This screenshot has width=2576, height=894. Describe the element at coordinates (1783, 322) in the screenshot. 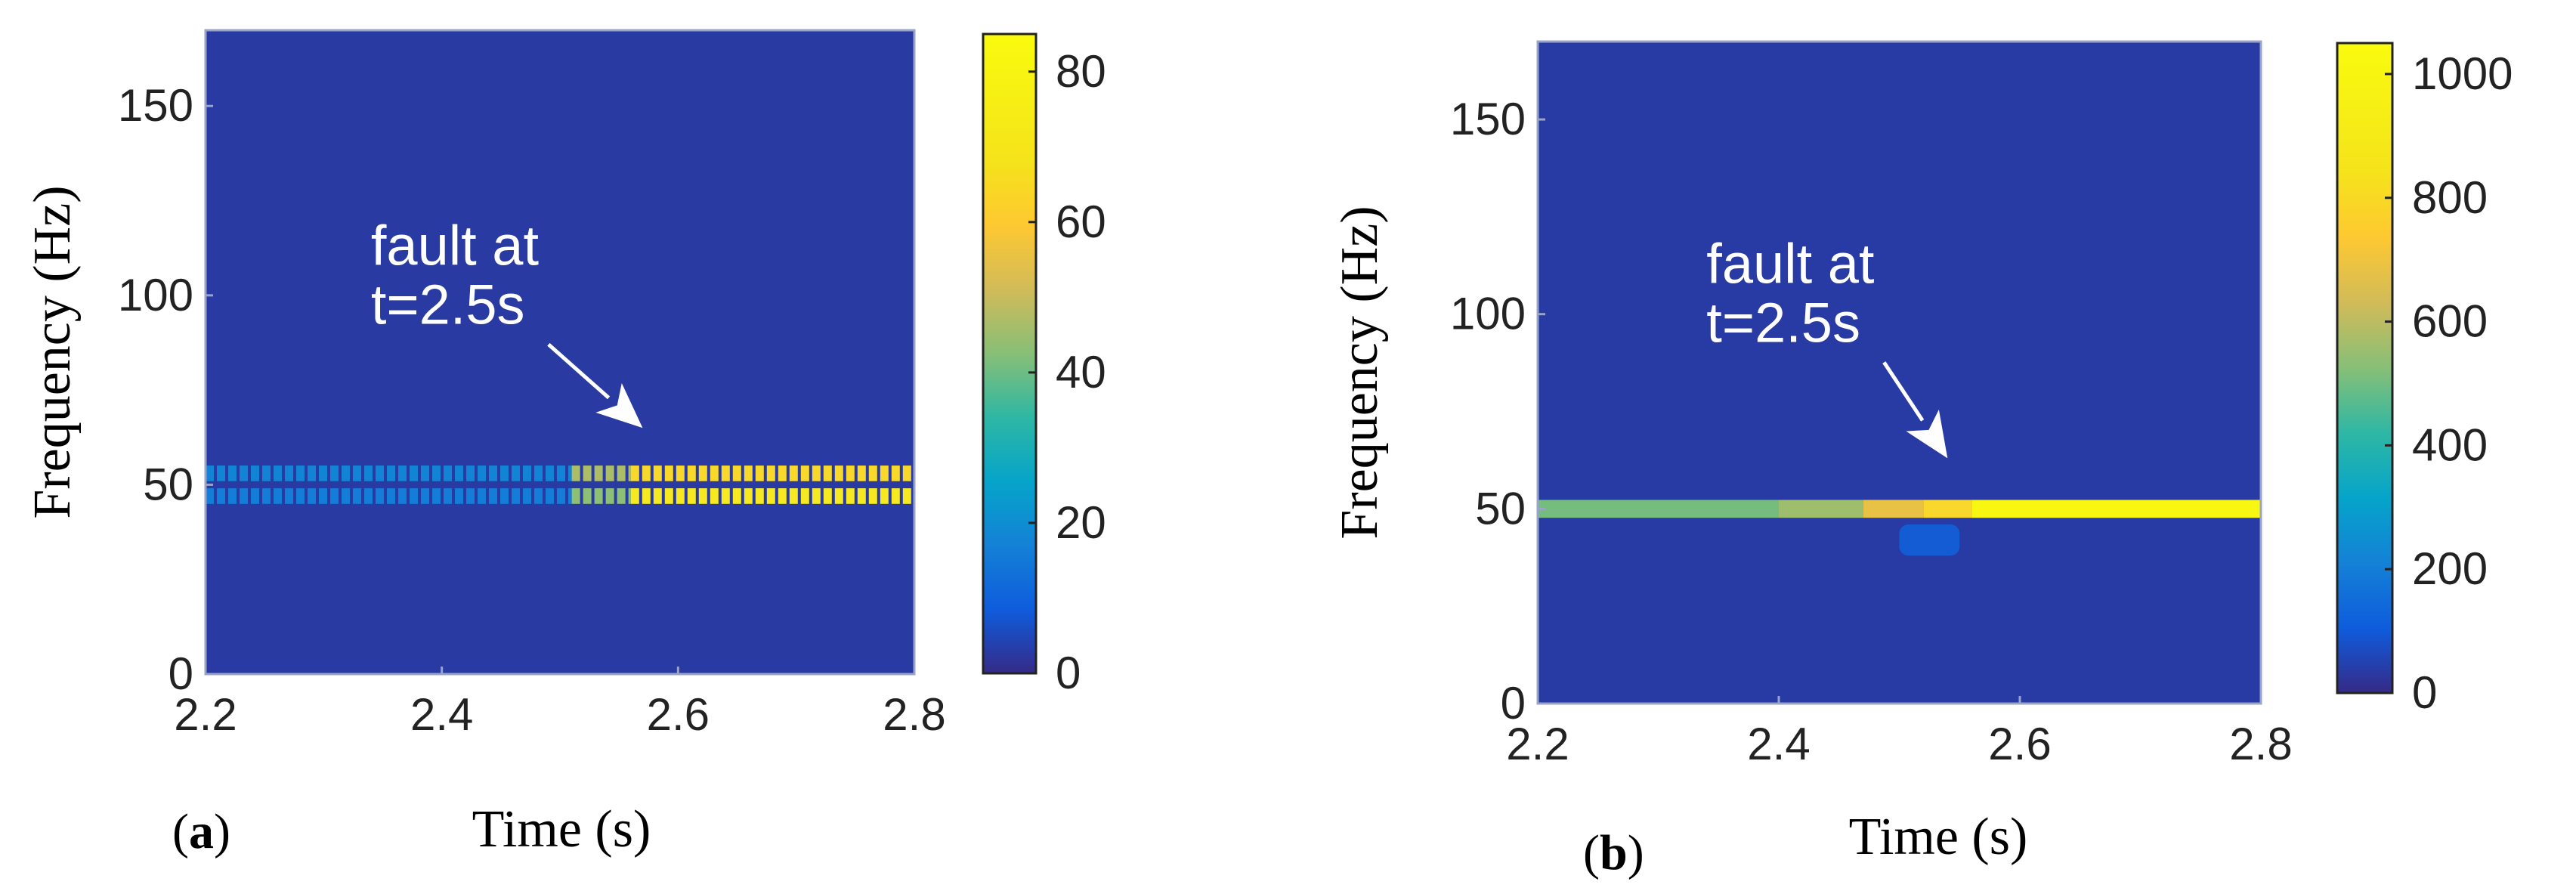

I see `annotation-text-b-line2: t=2.5s` at that location.